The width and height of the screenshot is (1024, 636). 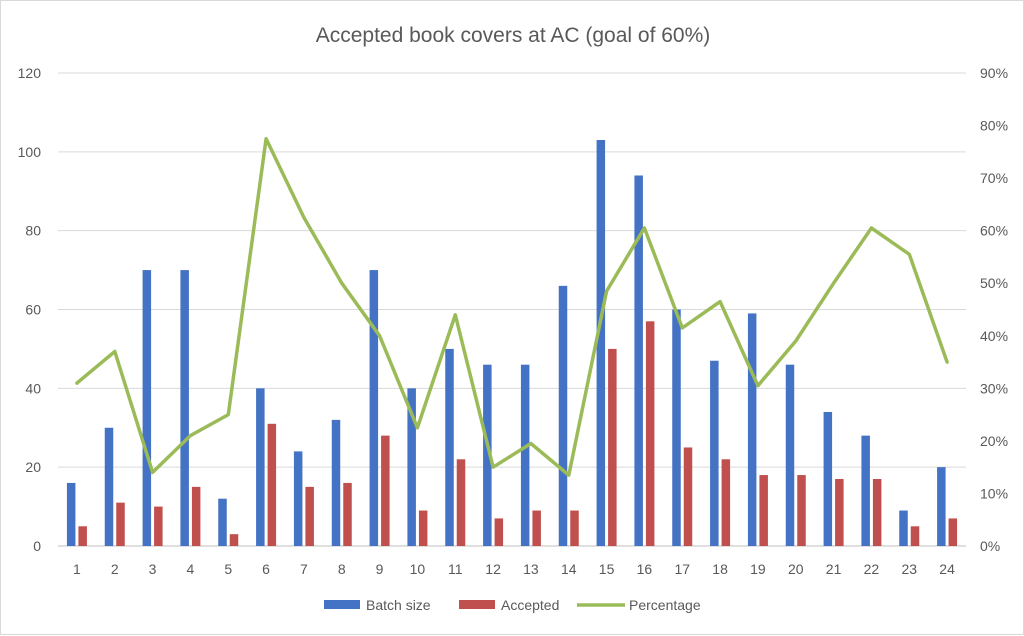 I want to click on x-axis-tick-label: 7, so click(x=304, y=569).